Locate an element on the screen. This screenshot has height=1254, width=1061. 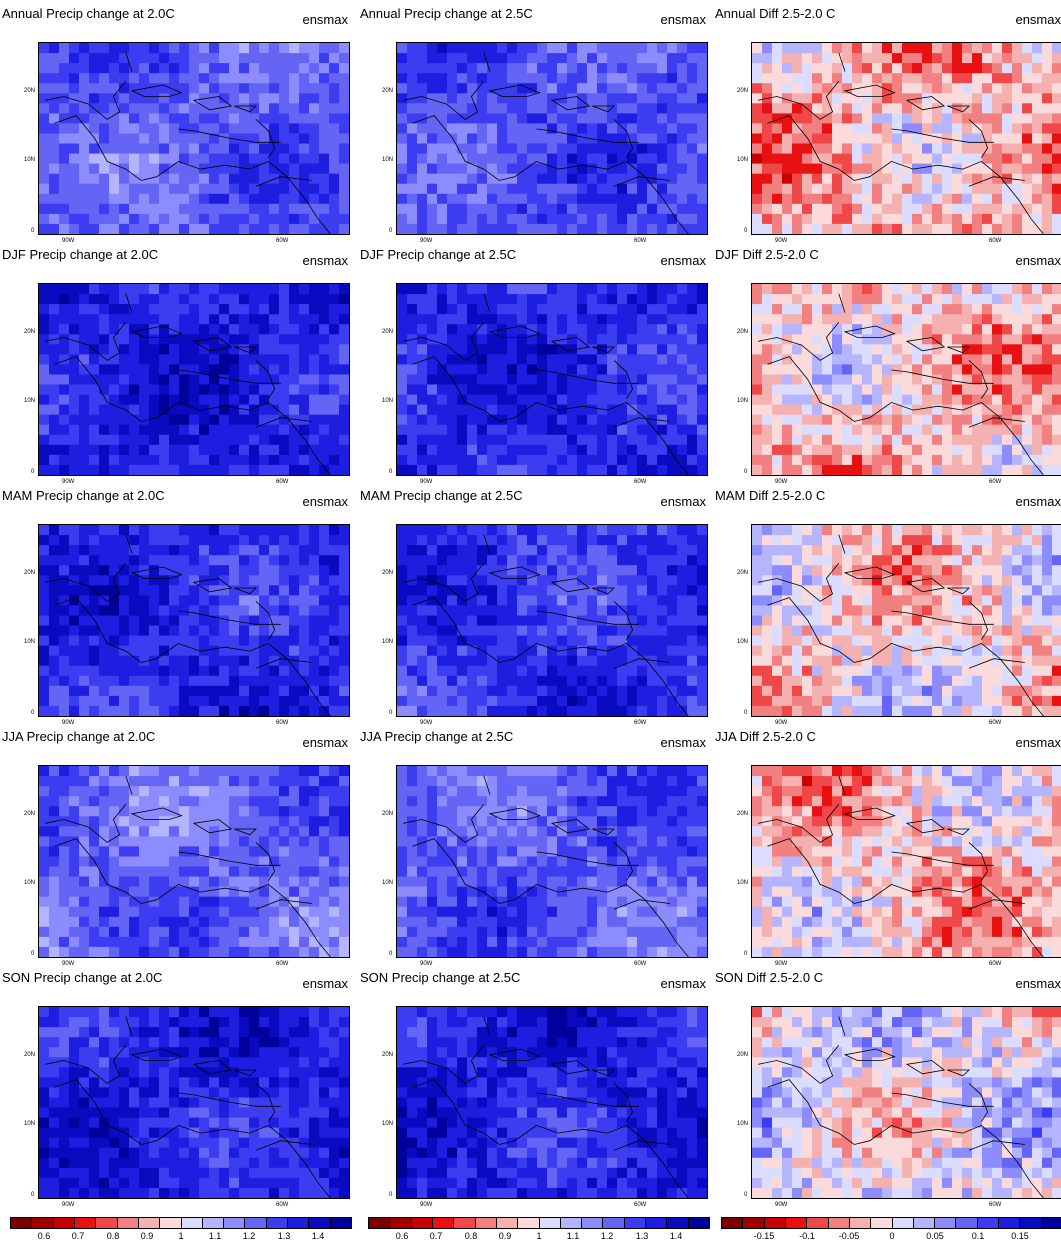
colorbar-label: 0.1 is located at coordinates (978, 1236).